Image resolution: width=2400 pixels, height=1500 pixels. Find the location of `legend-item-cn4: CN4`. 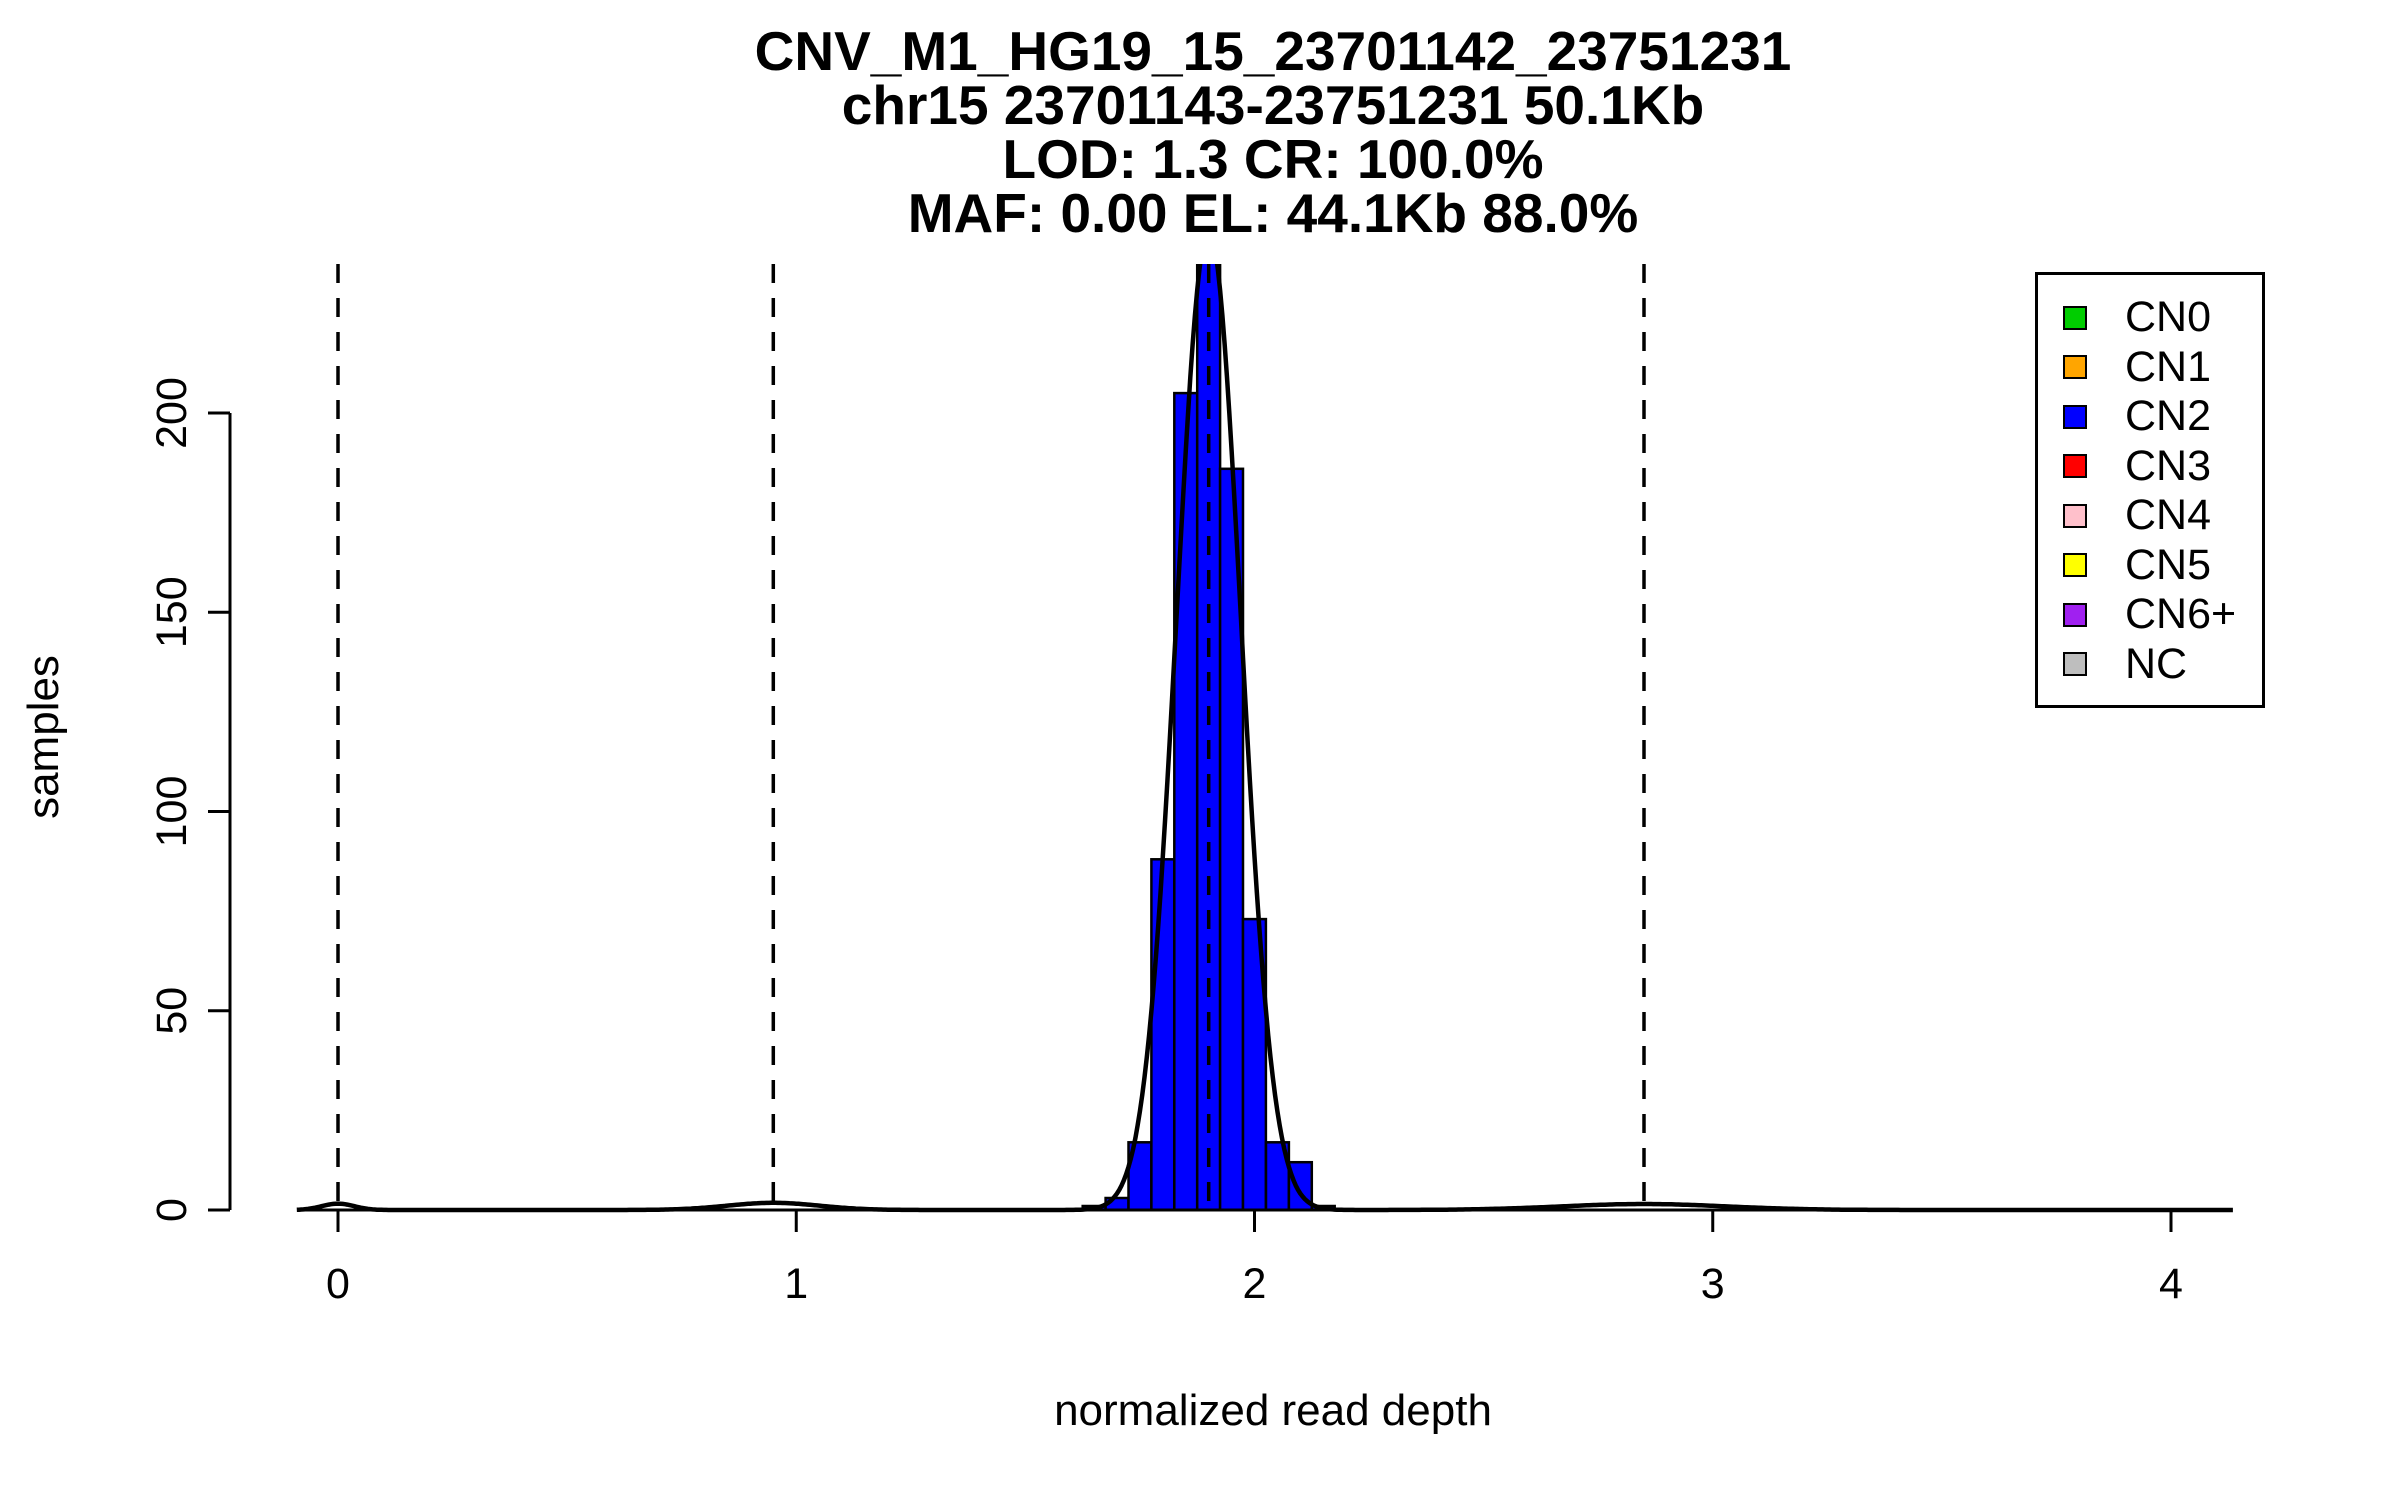

legend-item-cn4: CN4 is located at coordinates (2150, 516).